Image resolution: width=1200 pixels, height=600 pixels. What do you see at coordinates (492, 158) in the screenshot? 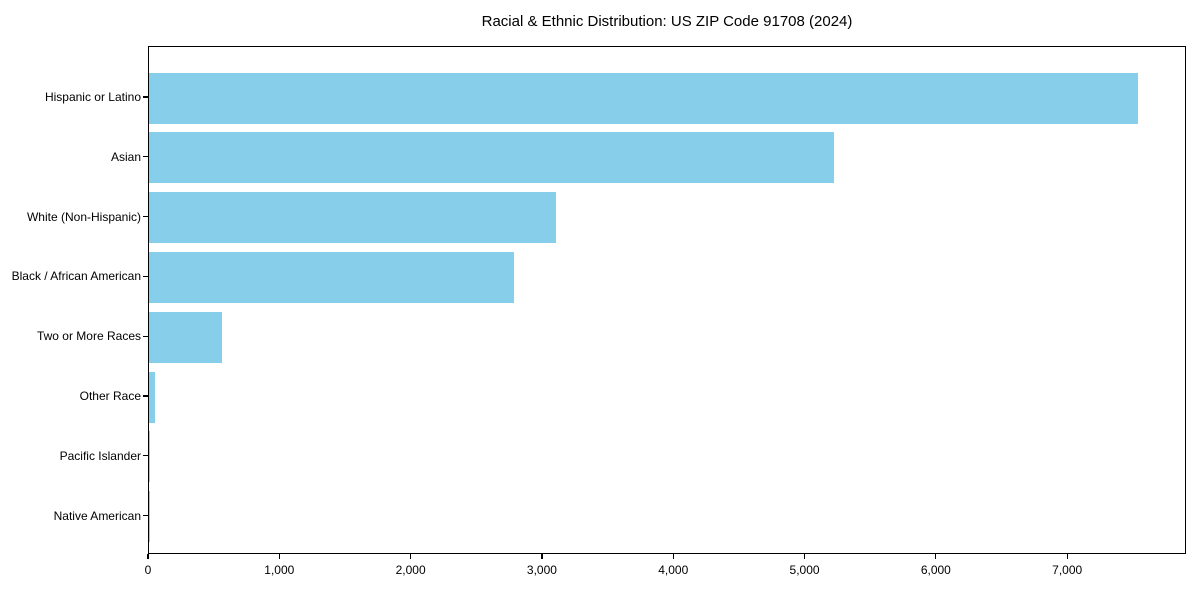
I see `bar-asian` at bounding box center [492, 158].